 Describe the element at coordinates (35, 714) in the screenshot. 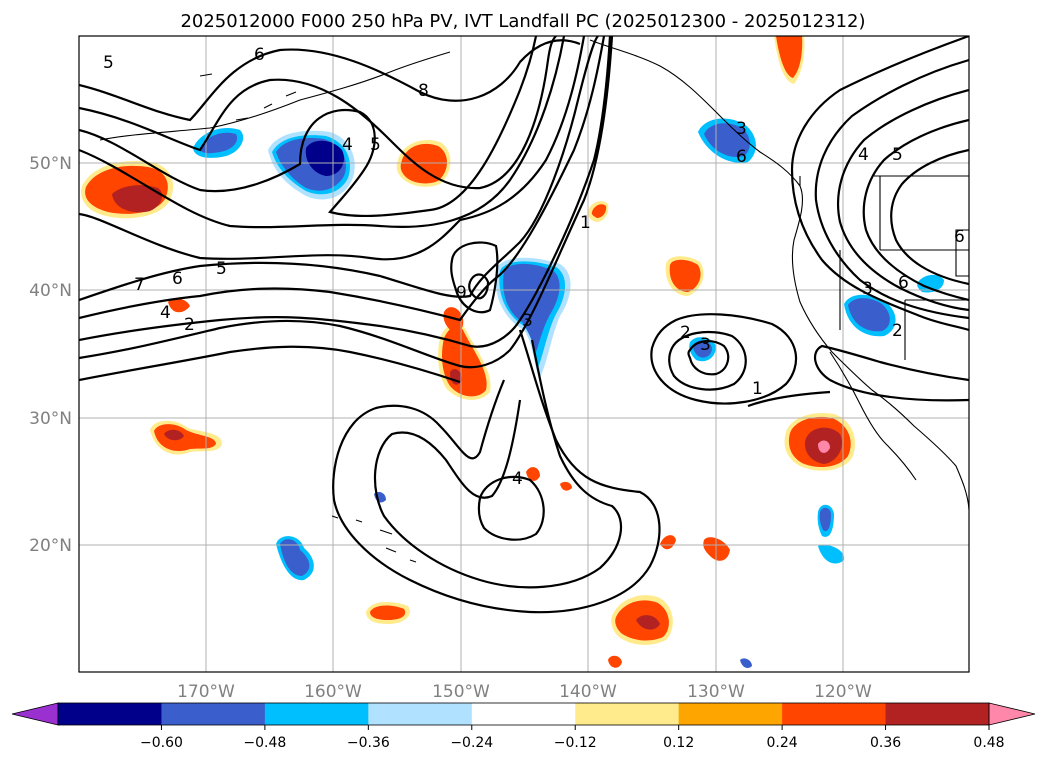

I see `colorbar-extend-low` at that location.